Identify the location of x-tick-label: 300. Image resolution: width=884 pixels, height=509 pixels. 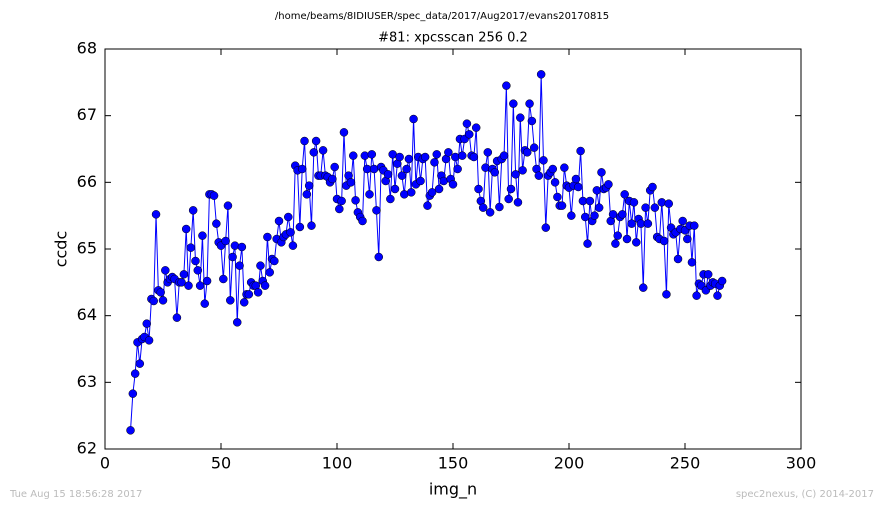
(801, 463).